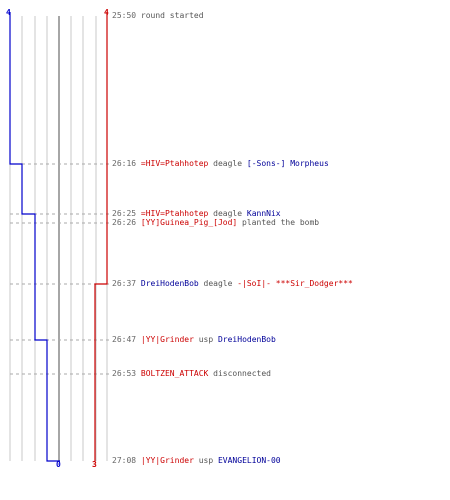  What do you see at coordinates (94, 464) in the screenshot?
I see `t-count-end: 3` at bounding box center [94, 464].